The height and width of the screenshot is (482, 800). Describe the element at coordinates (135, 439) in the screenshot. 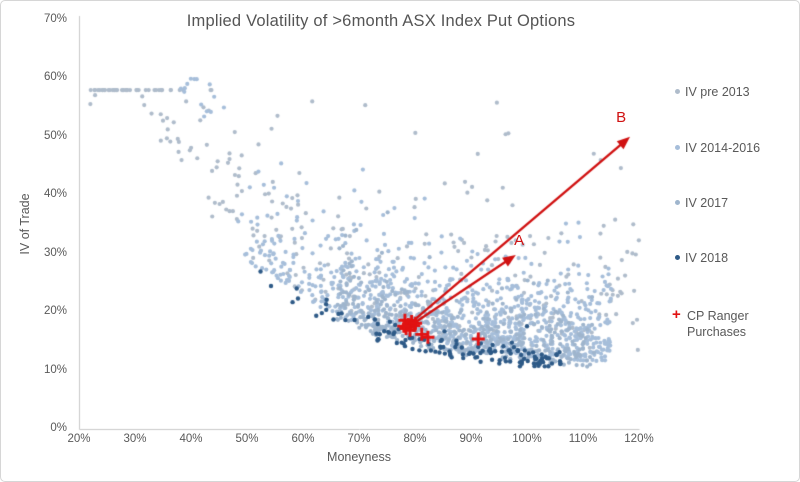

I see `x-tick-label: 30%` at that location.